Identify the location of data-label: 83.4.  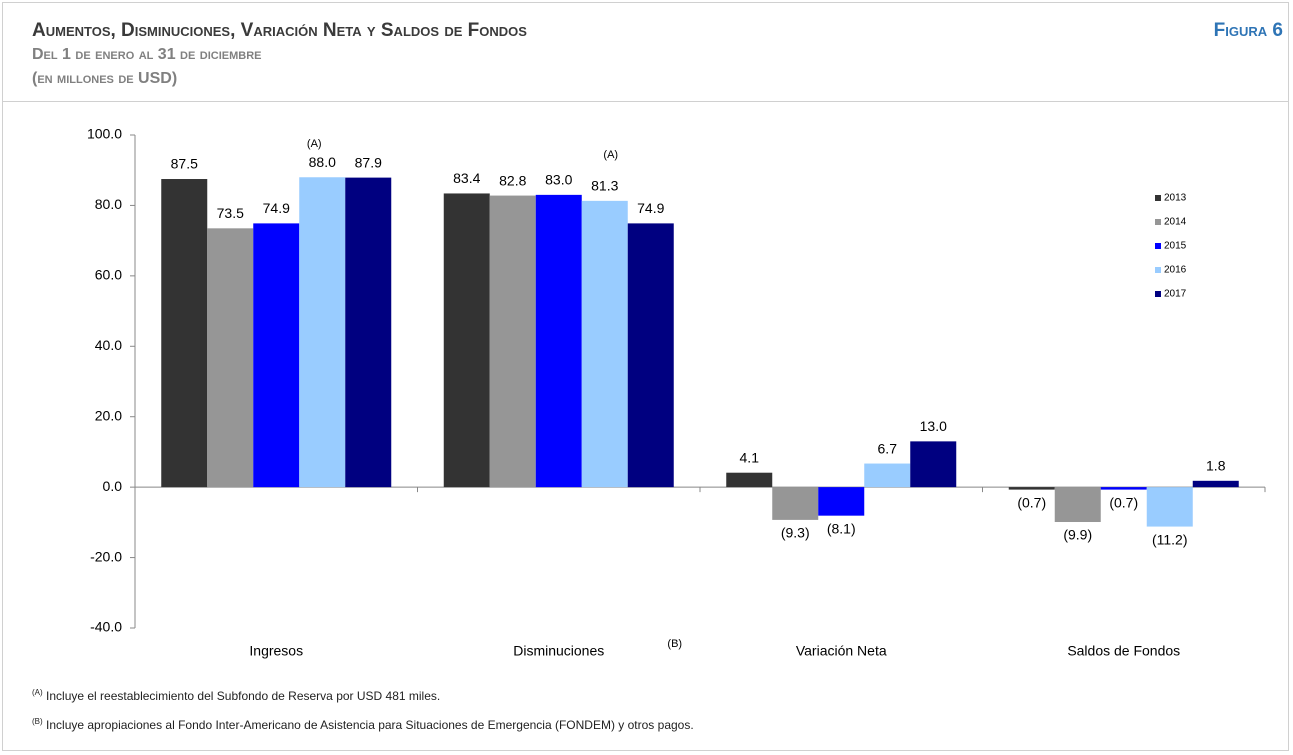
(466, 178).